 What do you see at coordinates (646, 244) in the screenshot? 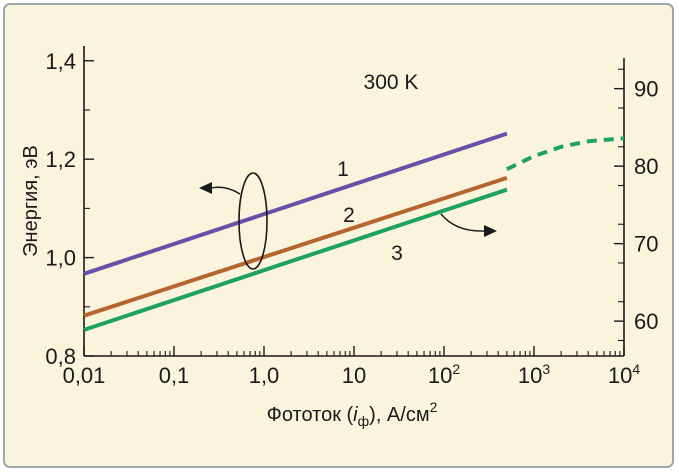
I see `y-right-tick-label: 70` at bounding box center [646, 244].